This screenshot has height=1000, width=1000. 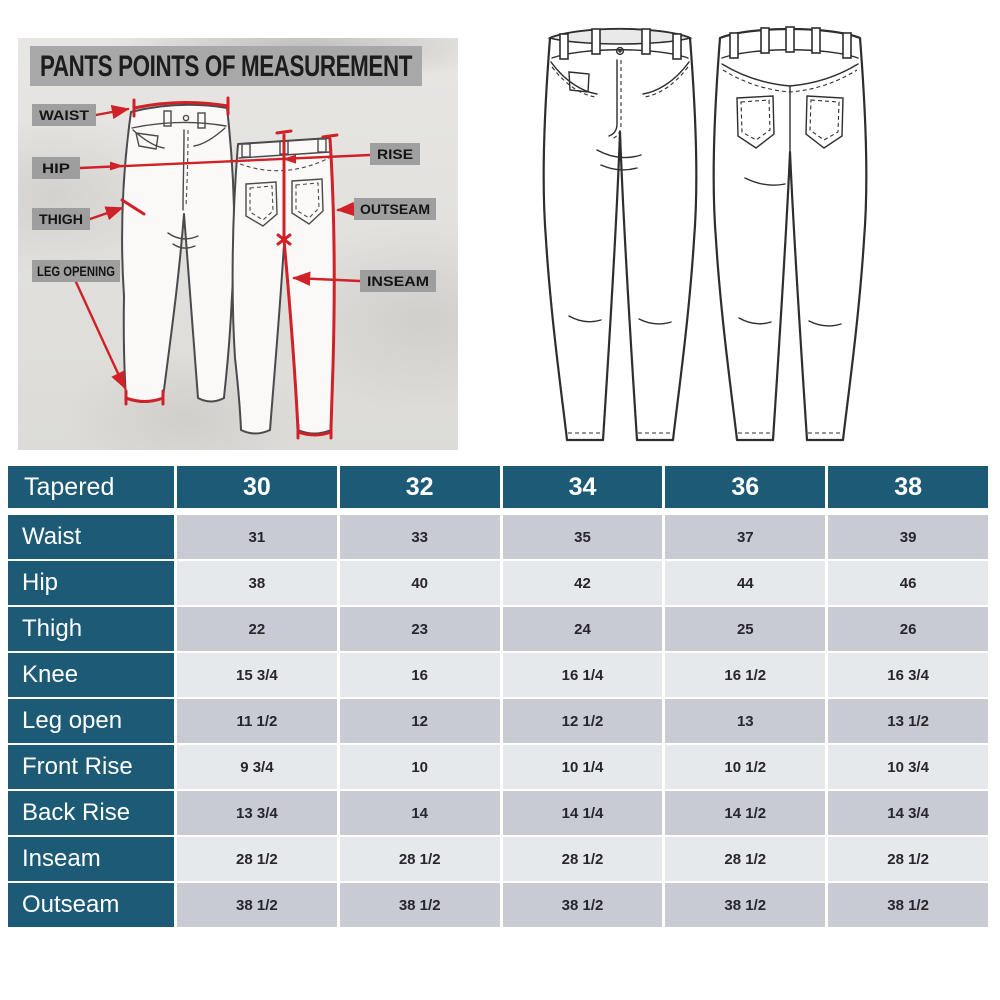 I want to click on size-table-header-row: Tapered 30 32 34 36 38, so click(x=498, y=487).